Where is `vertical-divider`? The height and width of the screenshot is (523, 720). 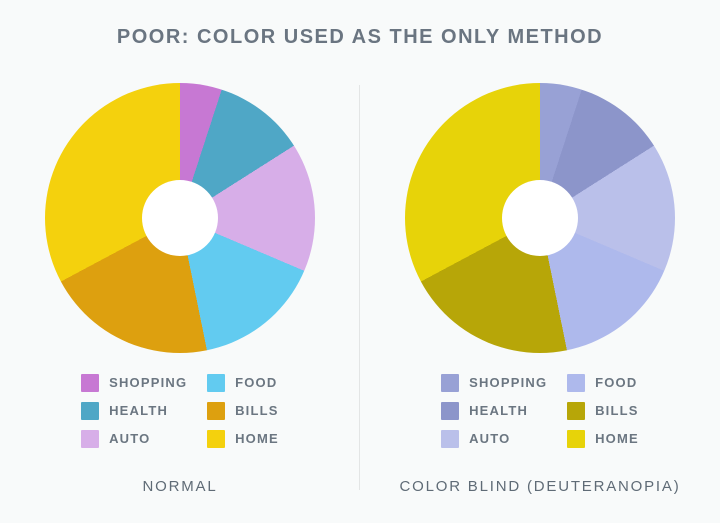 vertical-divider is located at coordinates (359, 287).